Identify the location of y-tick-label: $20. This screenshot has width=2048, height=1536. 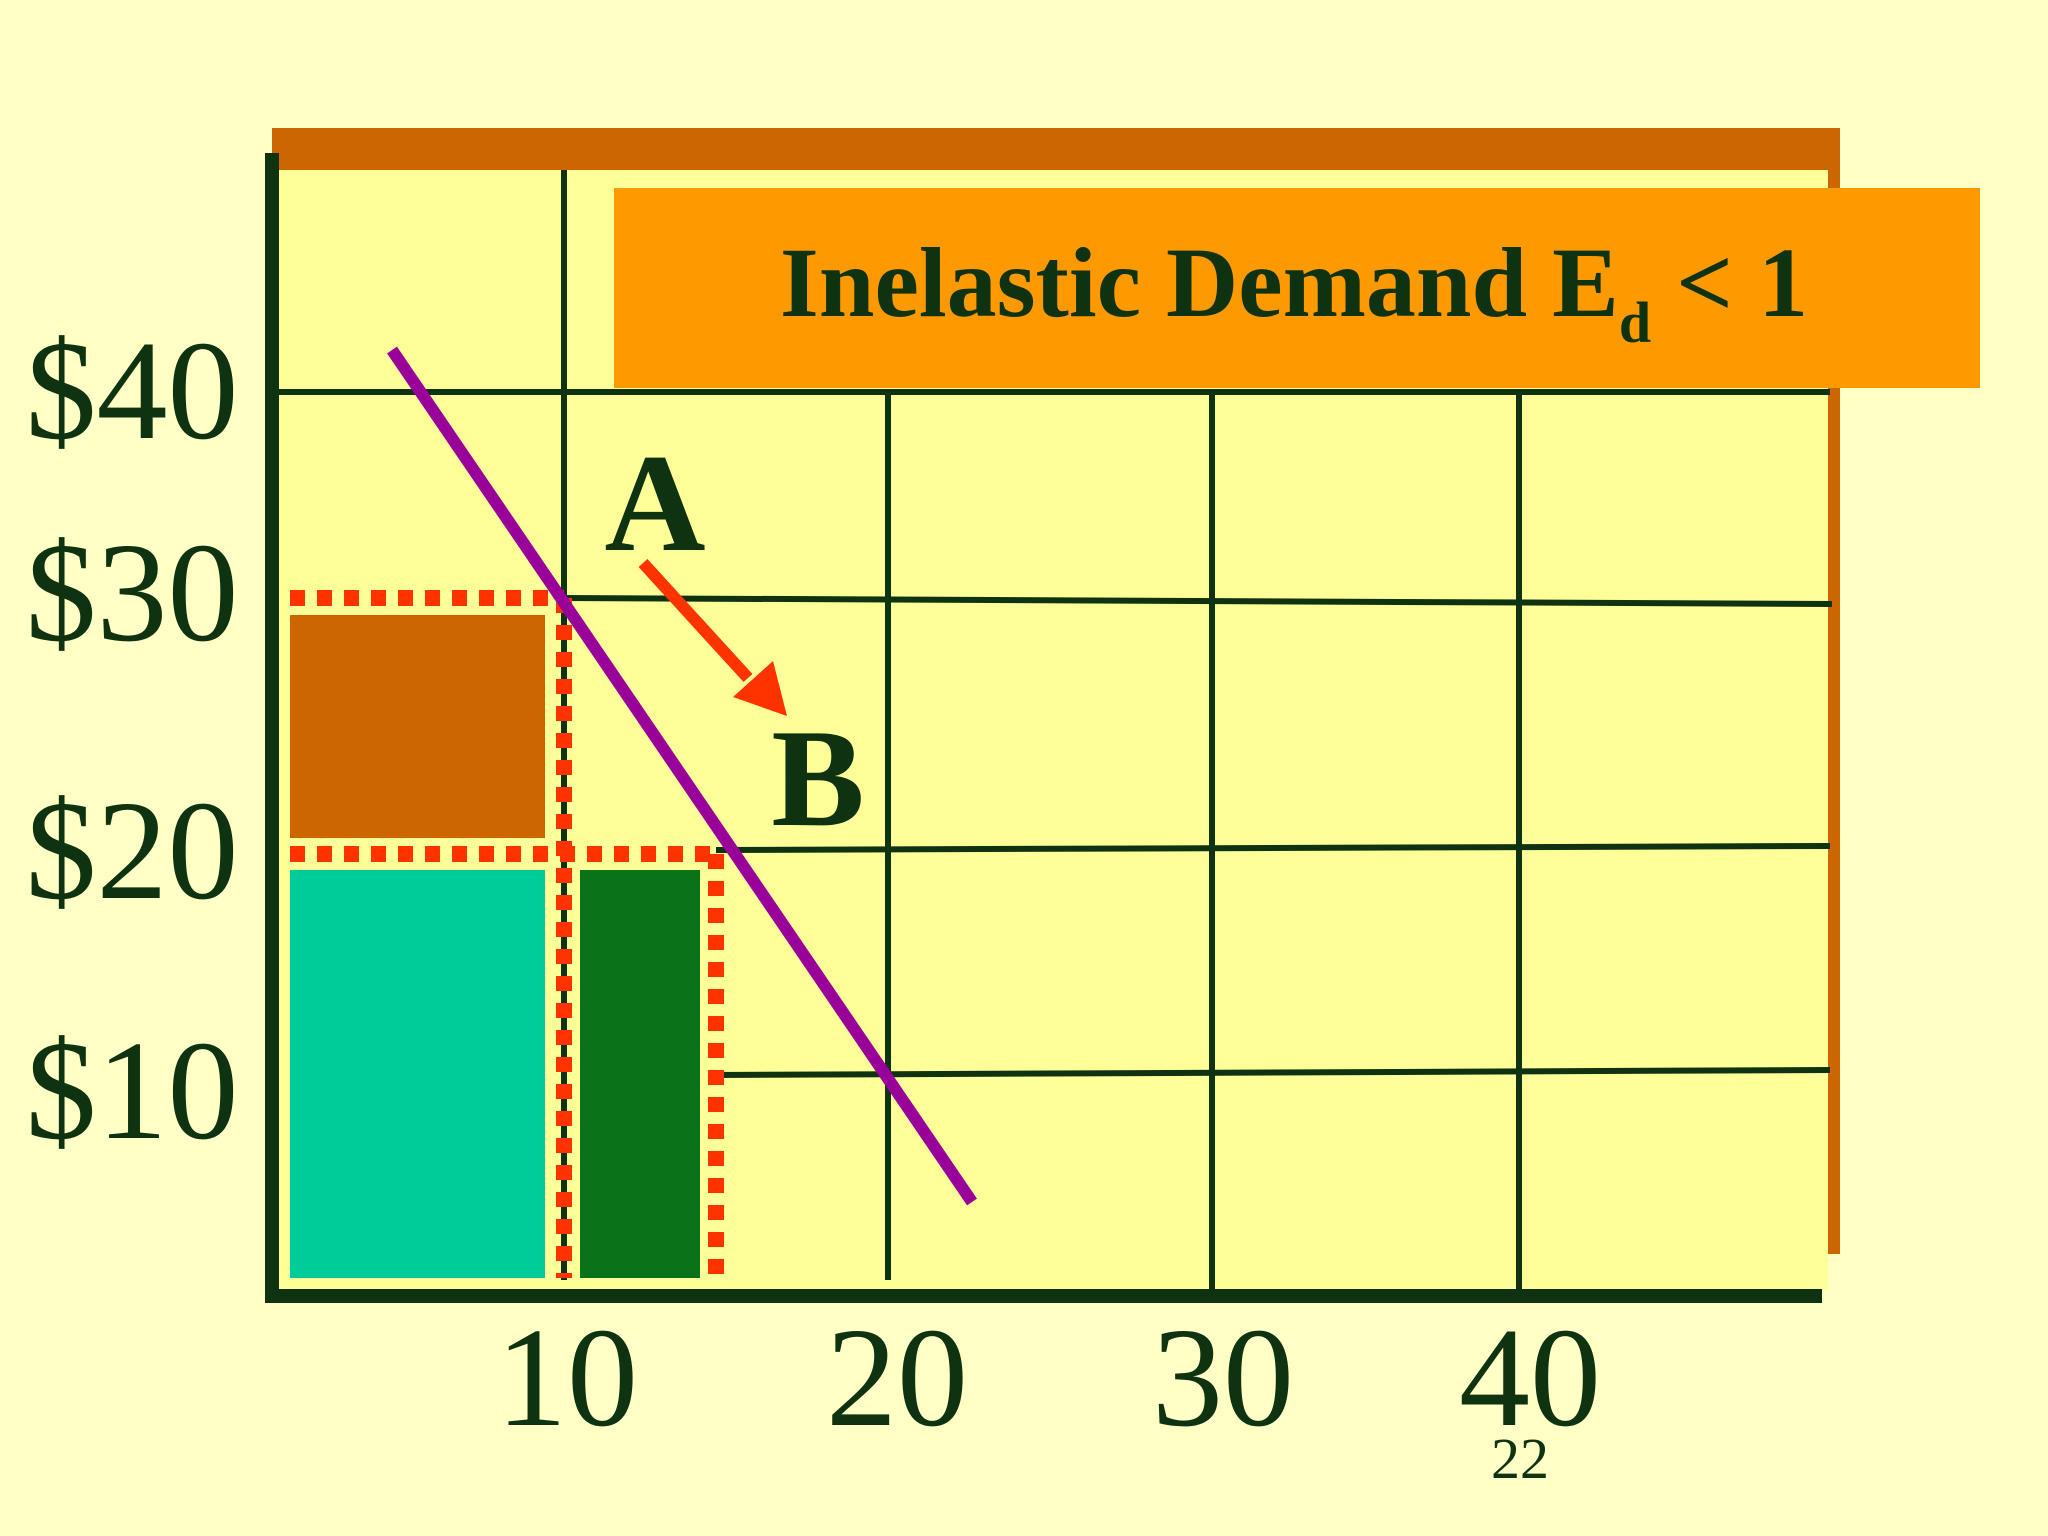
(132, 850).